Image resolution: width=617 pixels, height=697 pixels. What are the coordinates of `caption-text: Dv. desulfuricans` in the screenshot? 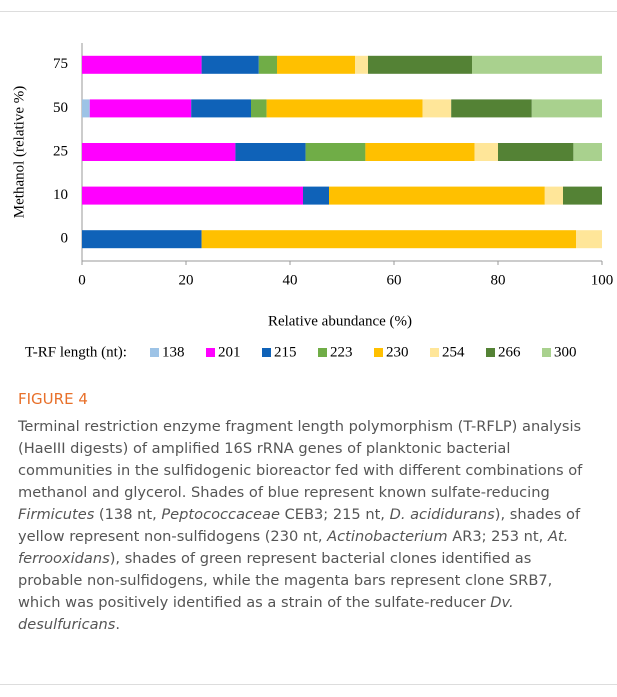 It's located at (266, 613).